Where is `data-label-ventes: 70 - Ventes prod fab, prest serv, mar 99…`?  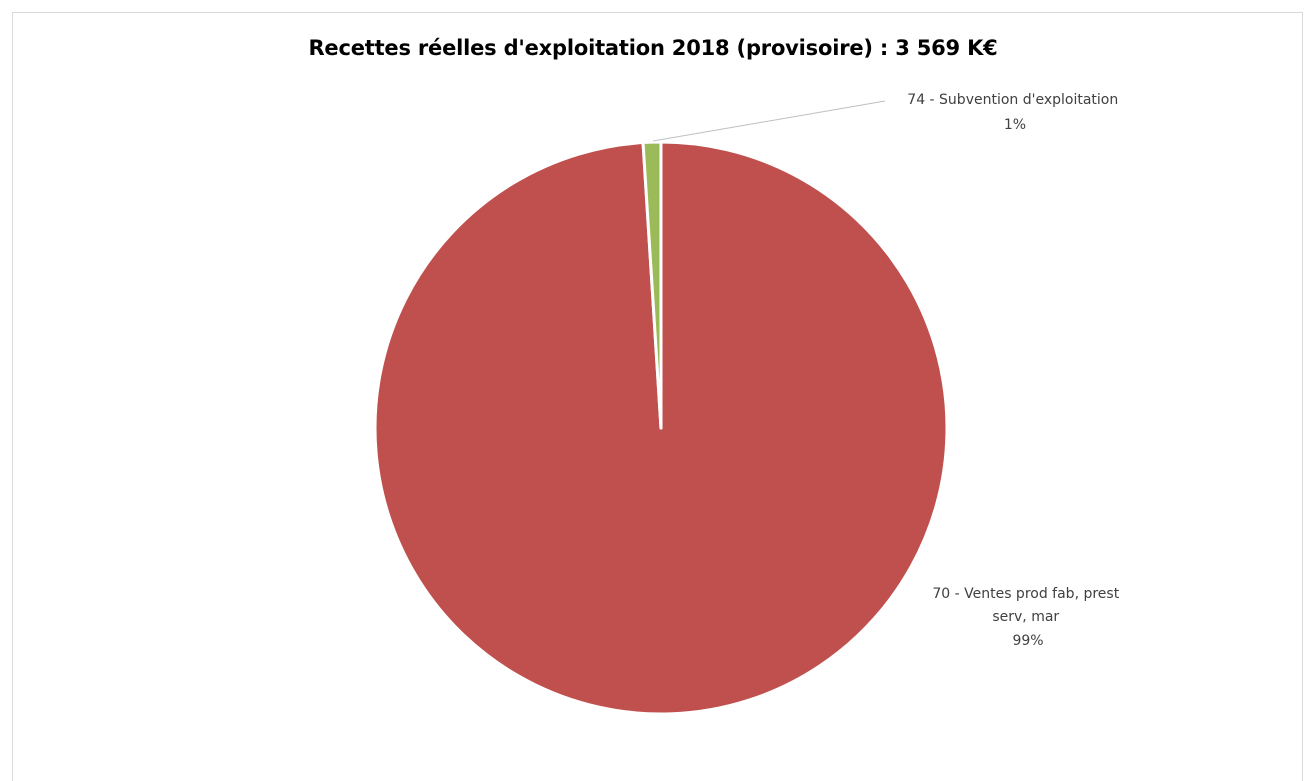
data-label-ventes: 70 - Ventes prod fab, prest serv, mar 99… is located at coordinates (1027, 617).